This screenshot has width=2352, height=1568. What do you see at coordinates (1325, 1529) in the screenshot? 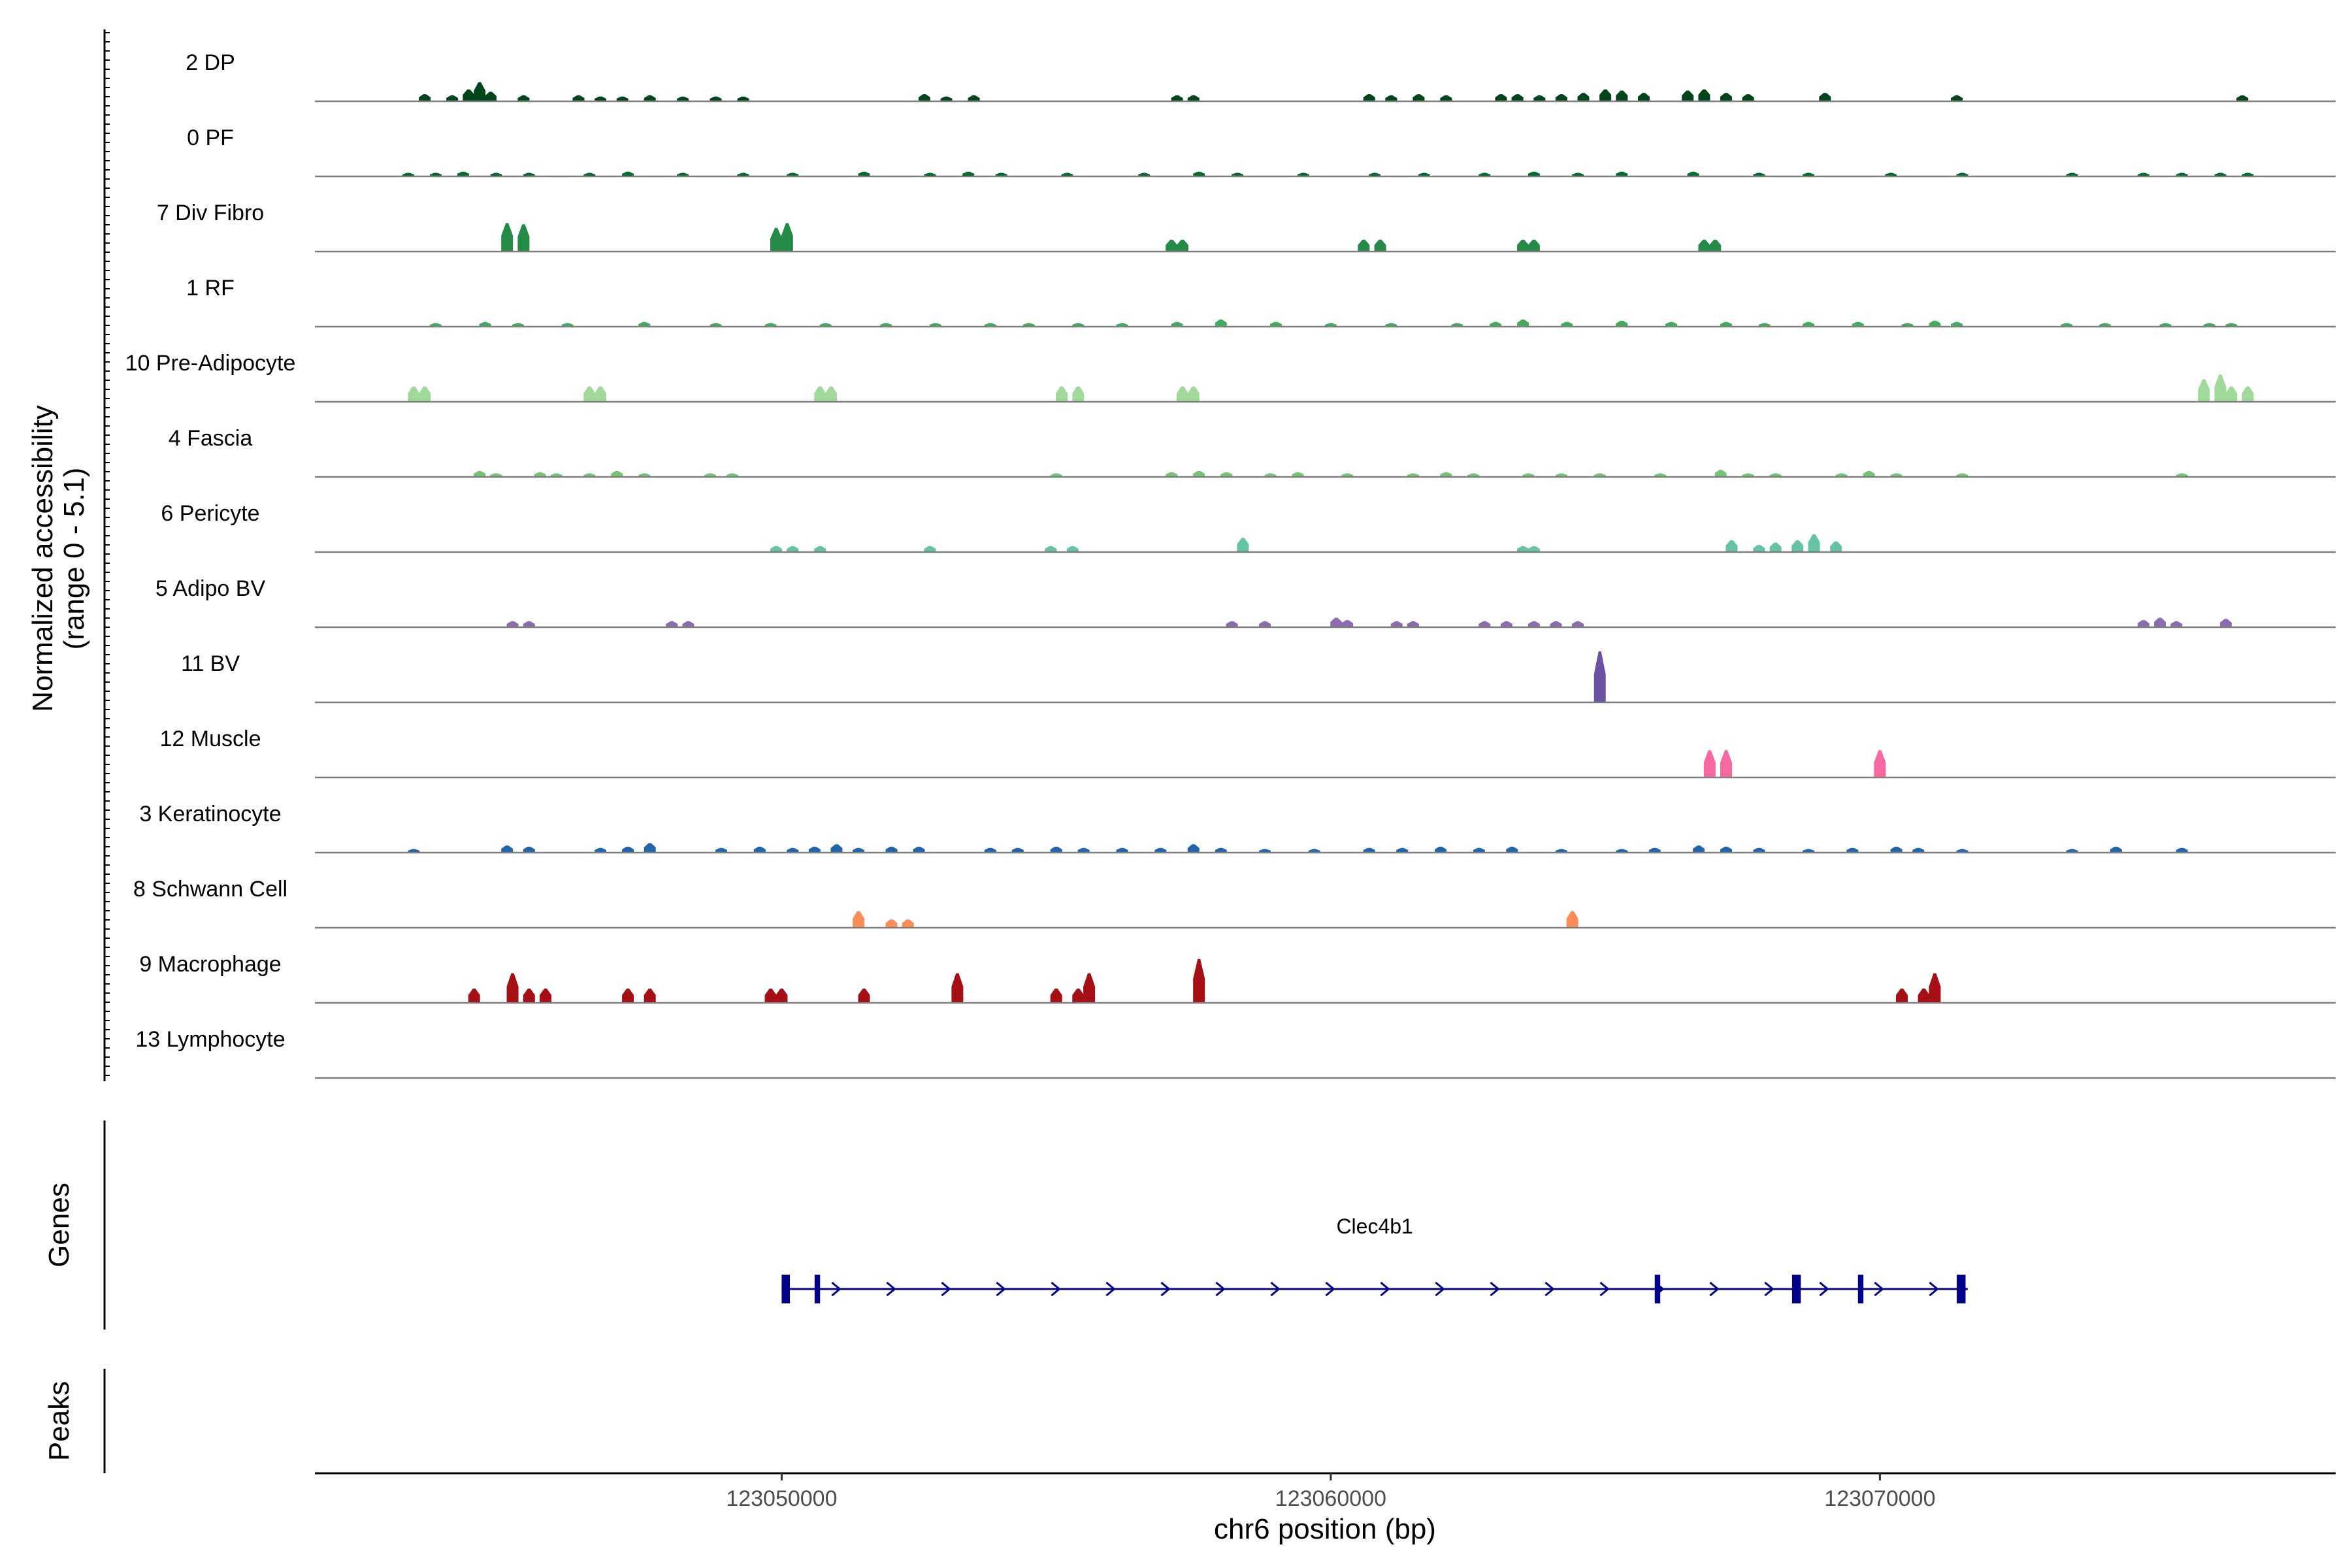
I see `x-axis-title: chr6 position (bp)` at bounding box center [1325, 1529].